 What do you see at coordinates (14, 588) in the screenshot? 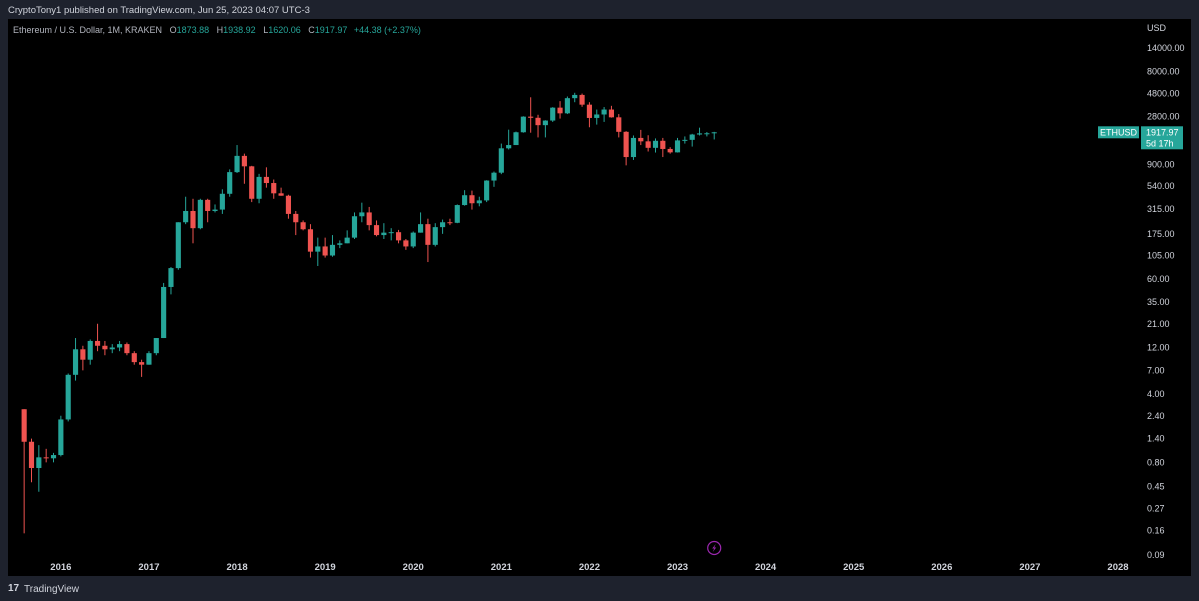
I see `tradingview-logo-icon: 17` at bounding box center [14, 588].